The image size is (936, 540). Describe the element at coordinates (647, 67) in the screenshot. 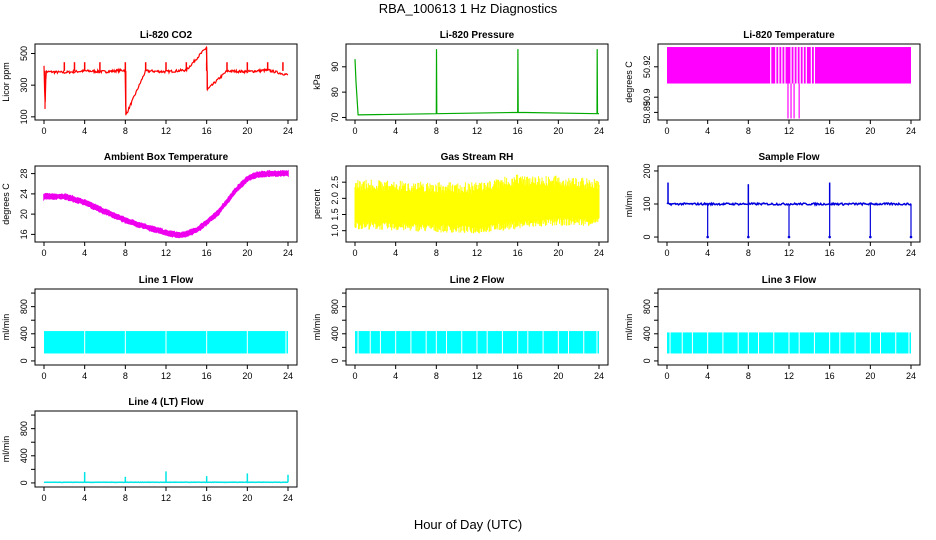

I see `y-tick-label: 50.92` at that location.